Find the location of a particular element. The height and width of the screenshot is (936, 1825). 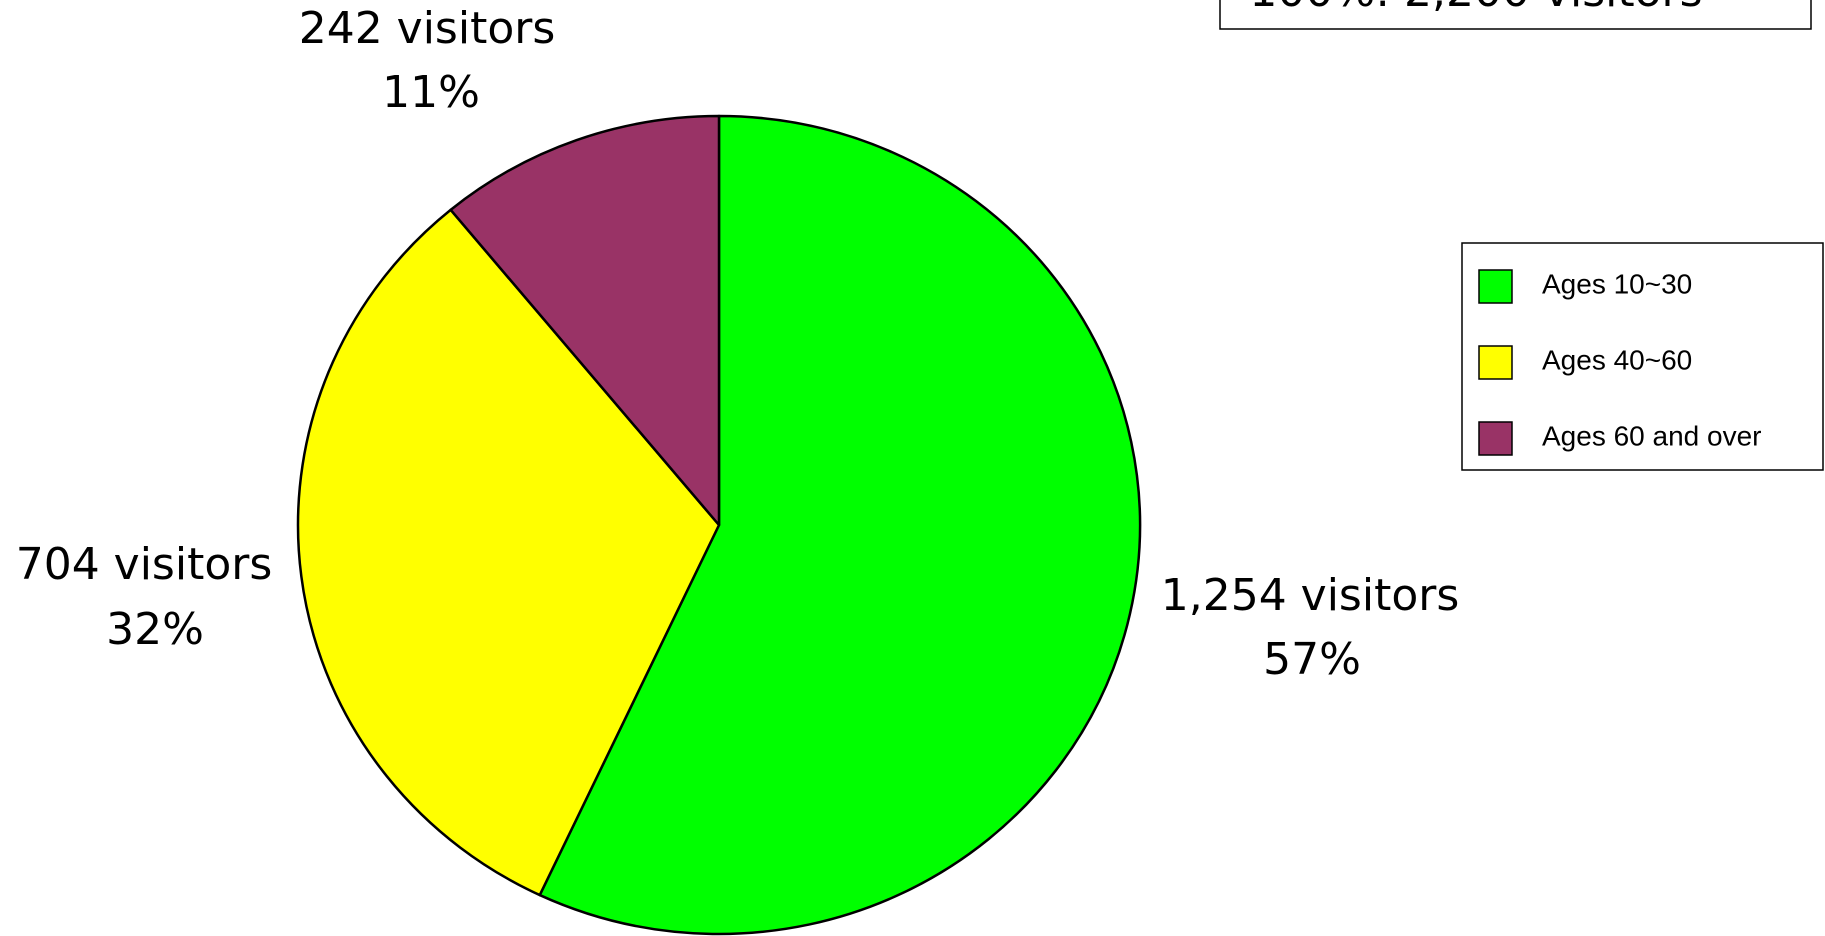

value-label: 242 visitors is located at coordinates (427, 28).